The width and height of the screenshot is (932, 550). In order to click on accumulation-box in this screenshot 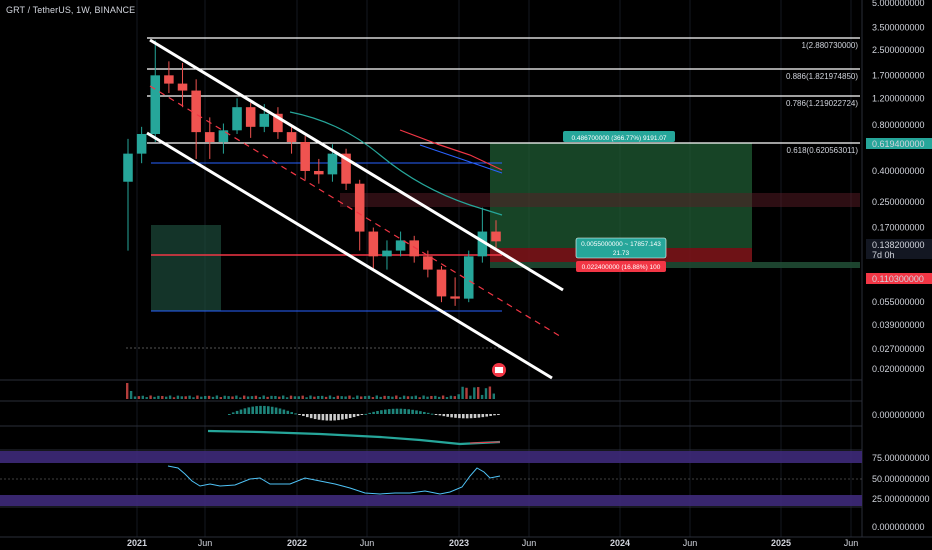, I will do `click(186, 268)`.